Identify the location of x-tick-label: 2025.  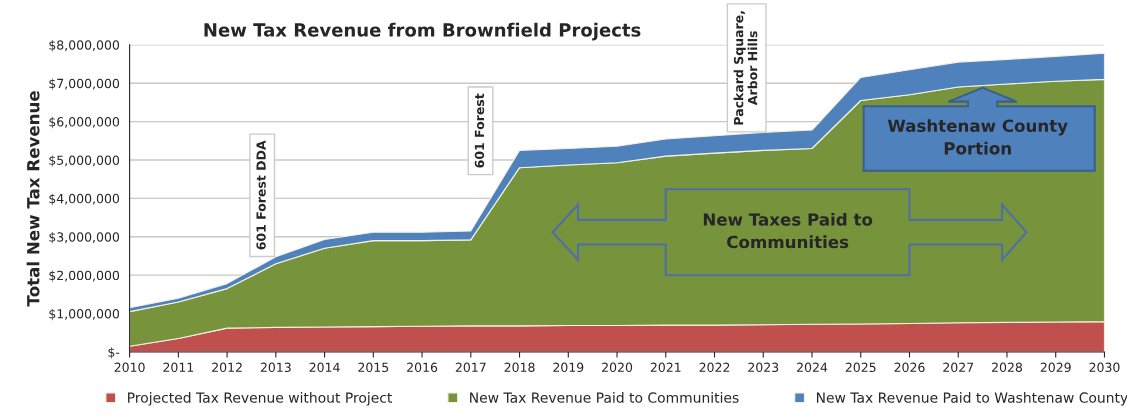
(860, 367).